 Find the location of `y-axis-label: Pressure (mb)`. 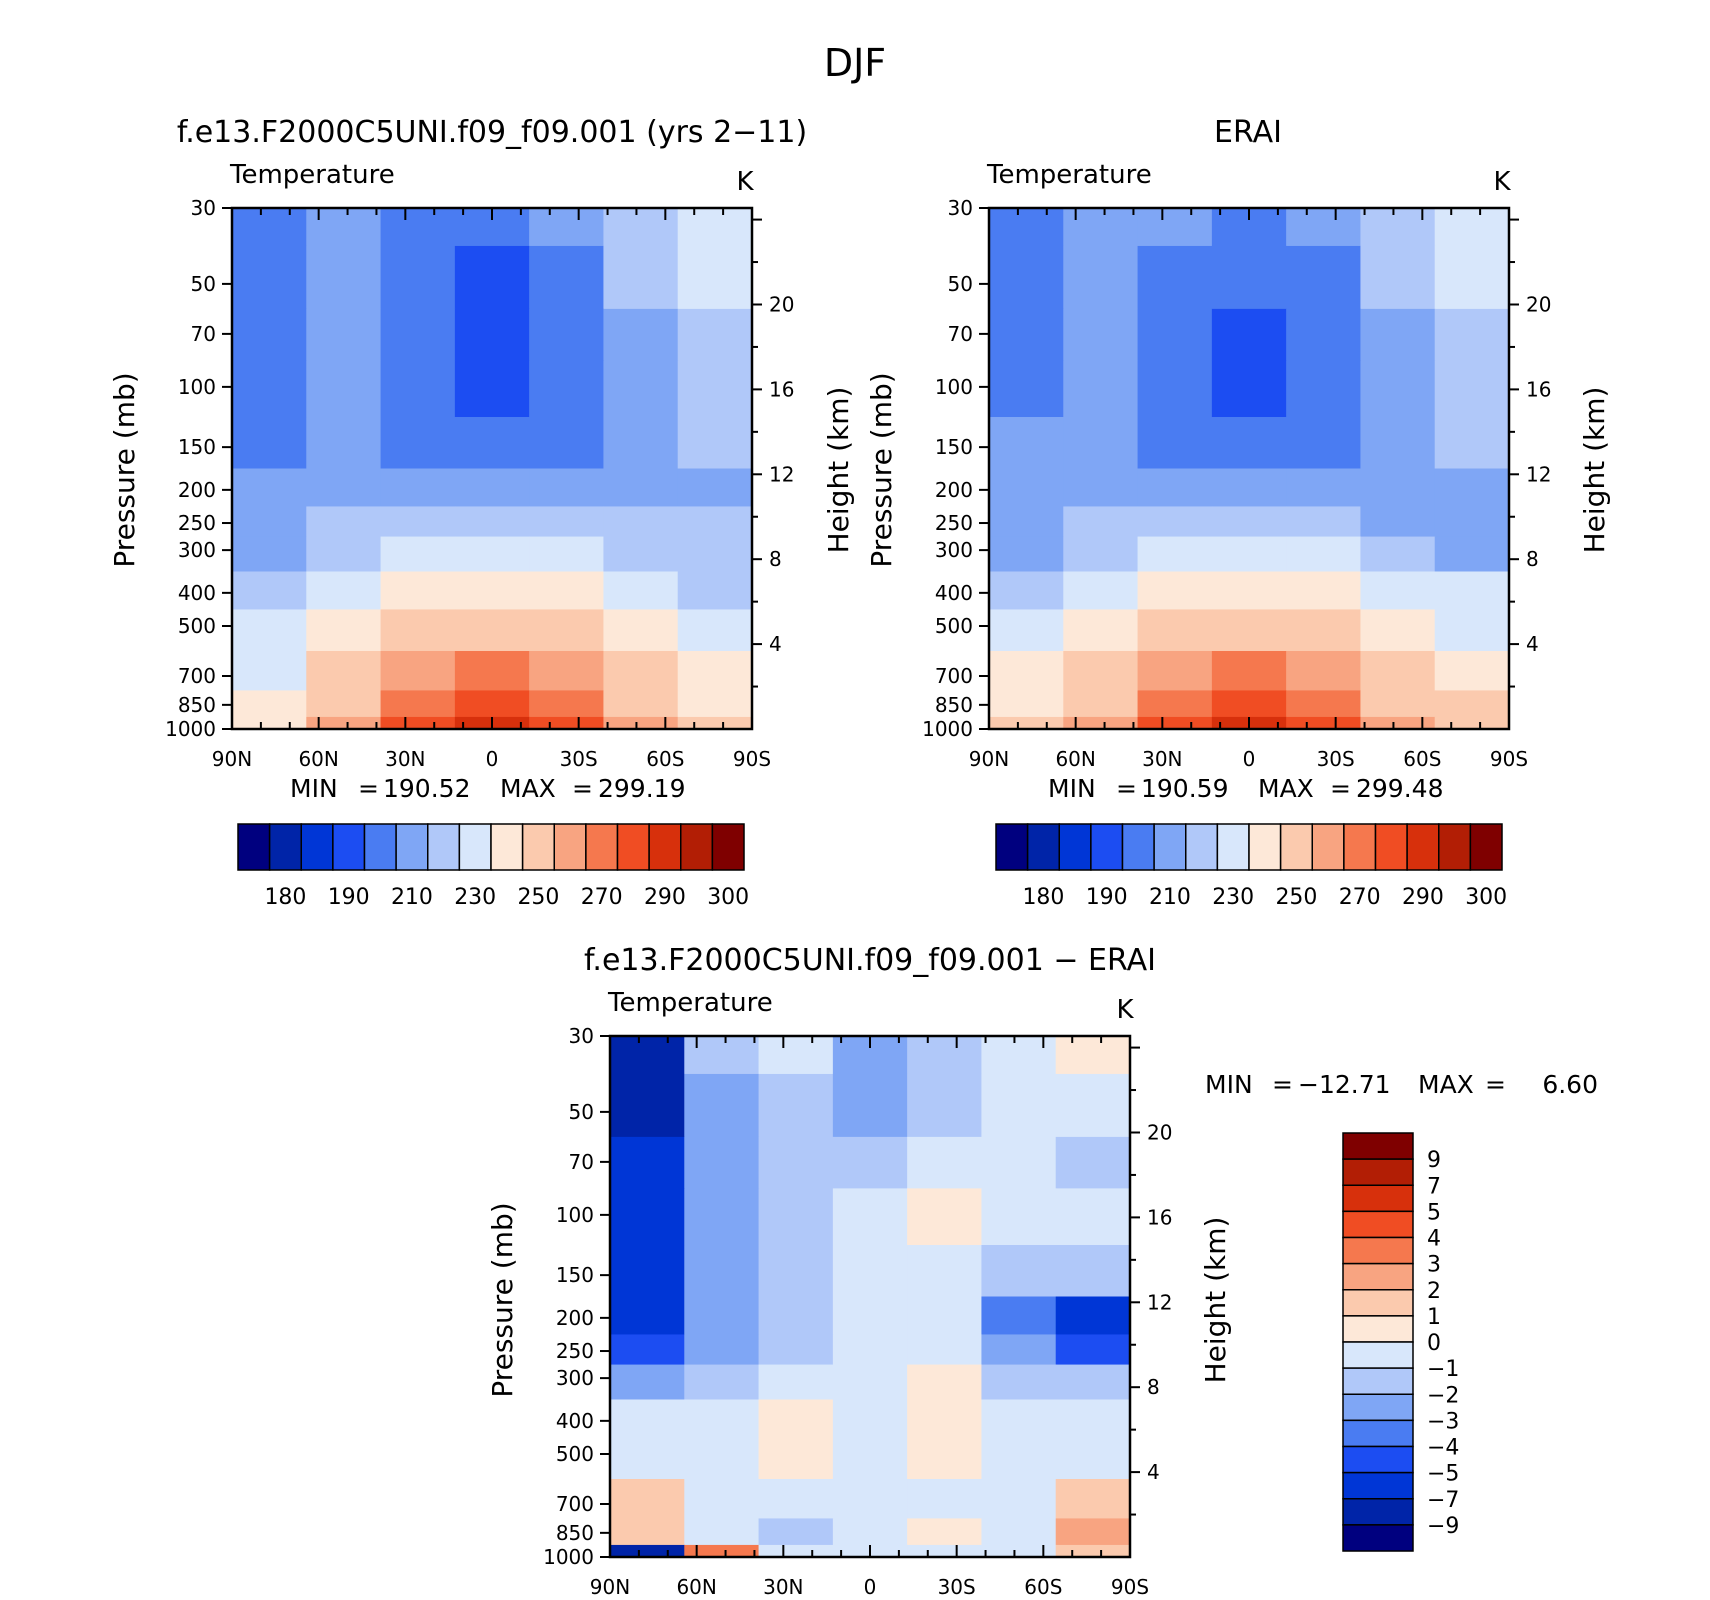

y-axis-label: Pressure (mb) is located at coordinates (502, 1299).